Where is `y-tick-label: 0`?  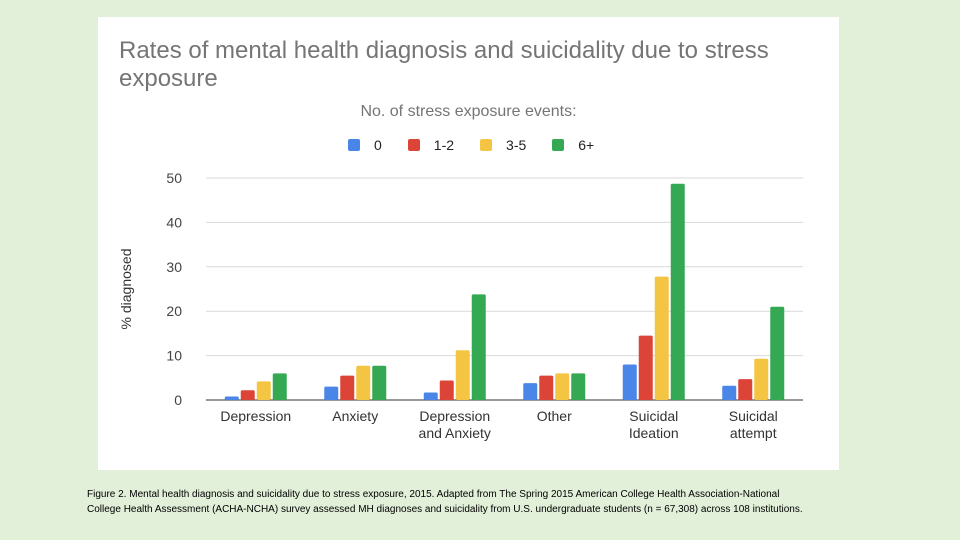
y-tick-label: 0 is located at coordinates (178, 400).